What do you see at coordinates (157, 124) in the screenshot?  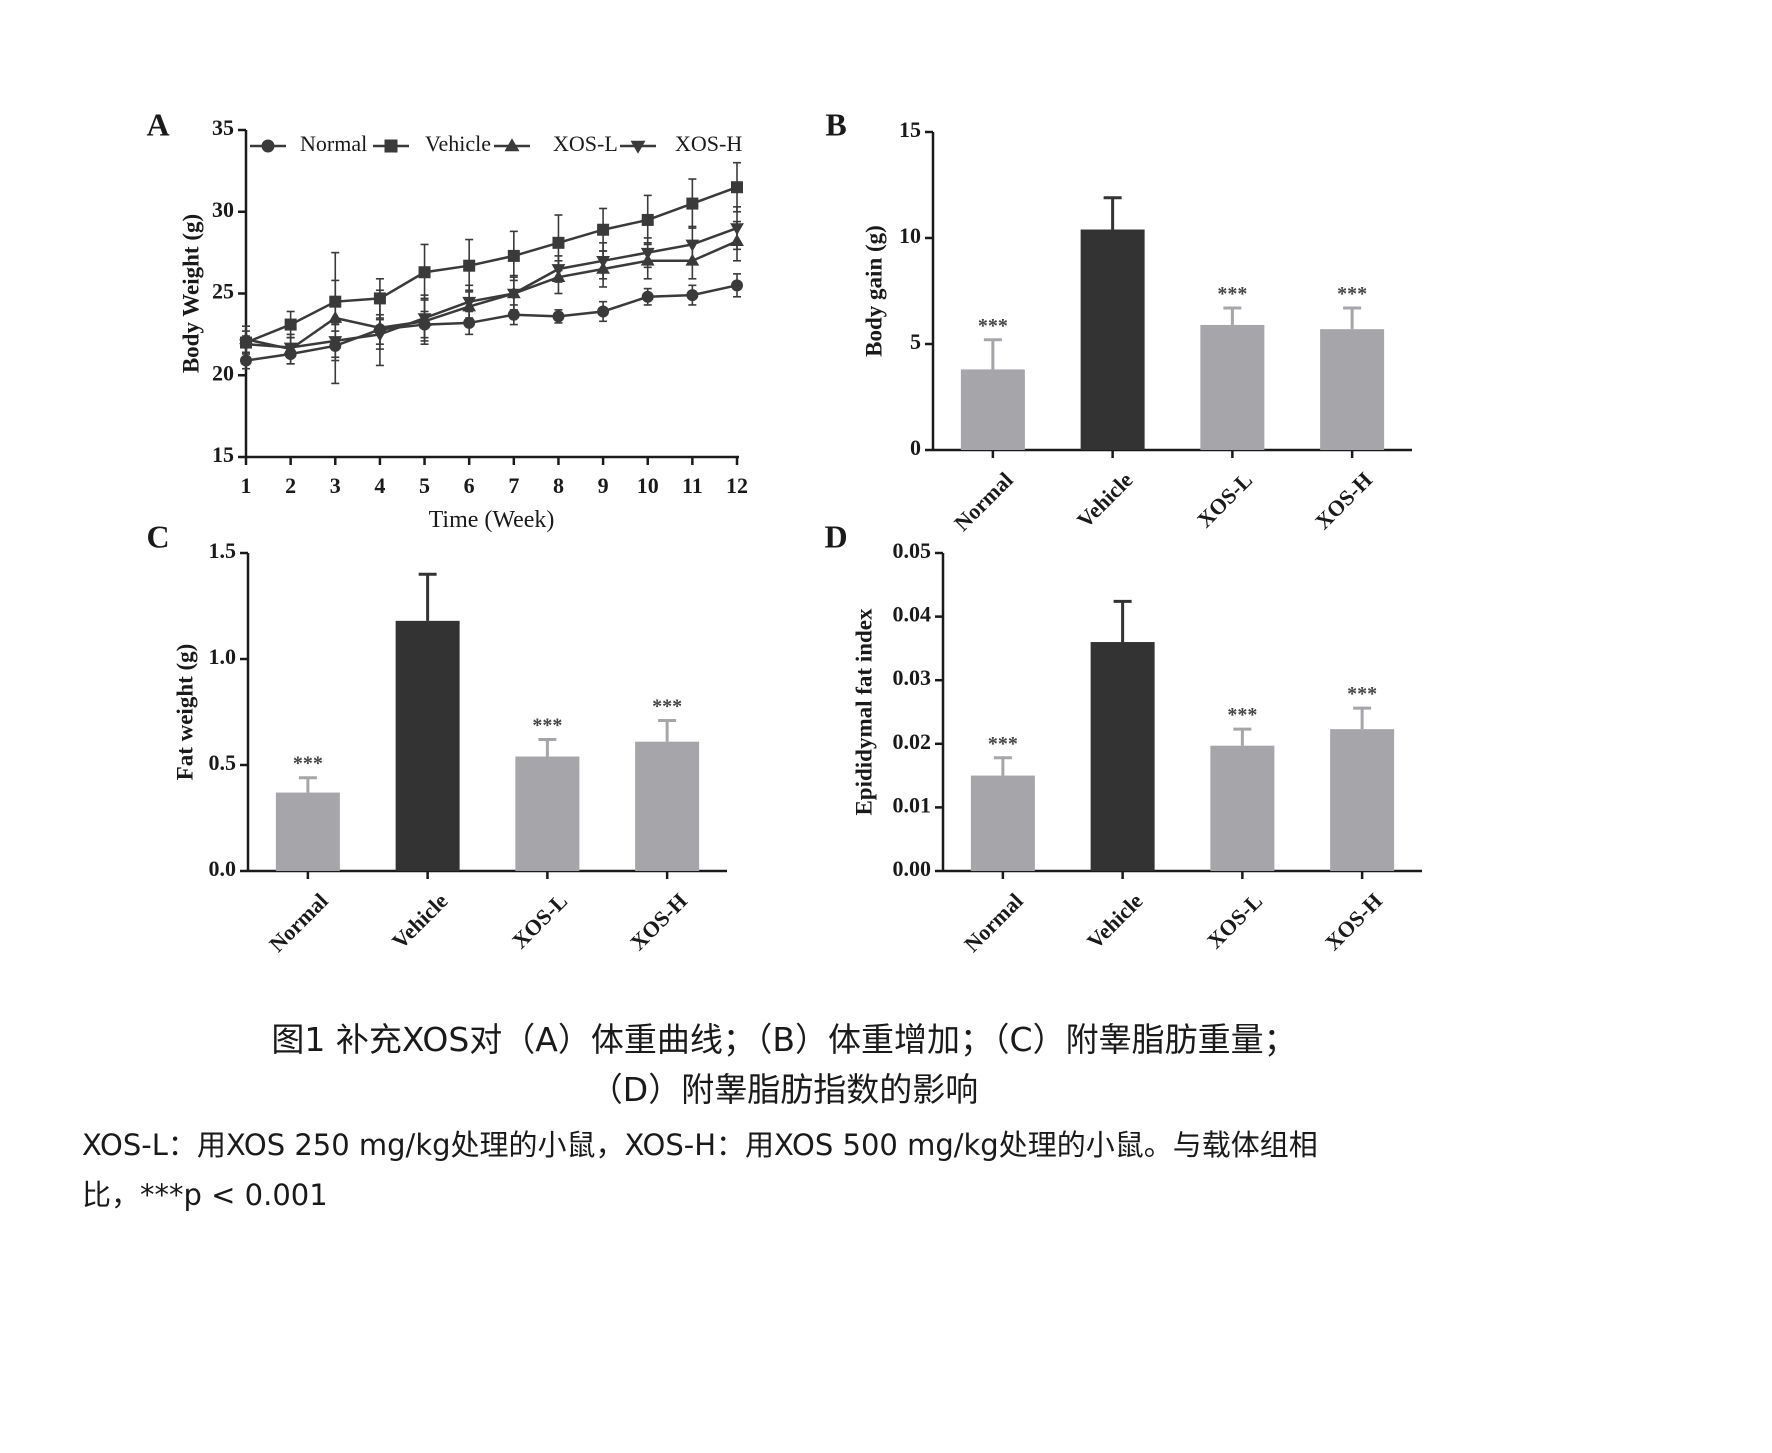 I see `panel-label-a: A` at bounding box center [157, 124].